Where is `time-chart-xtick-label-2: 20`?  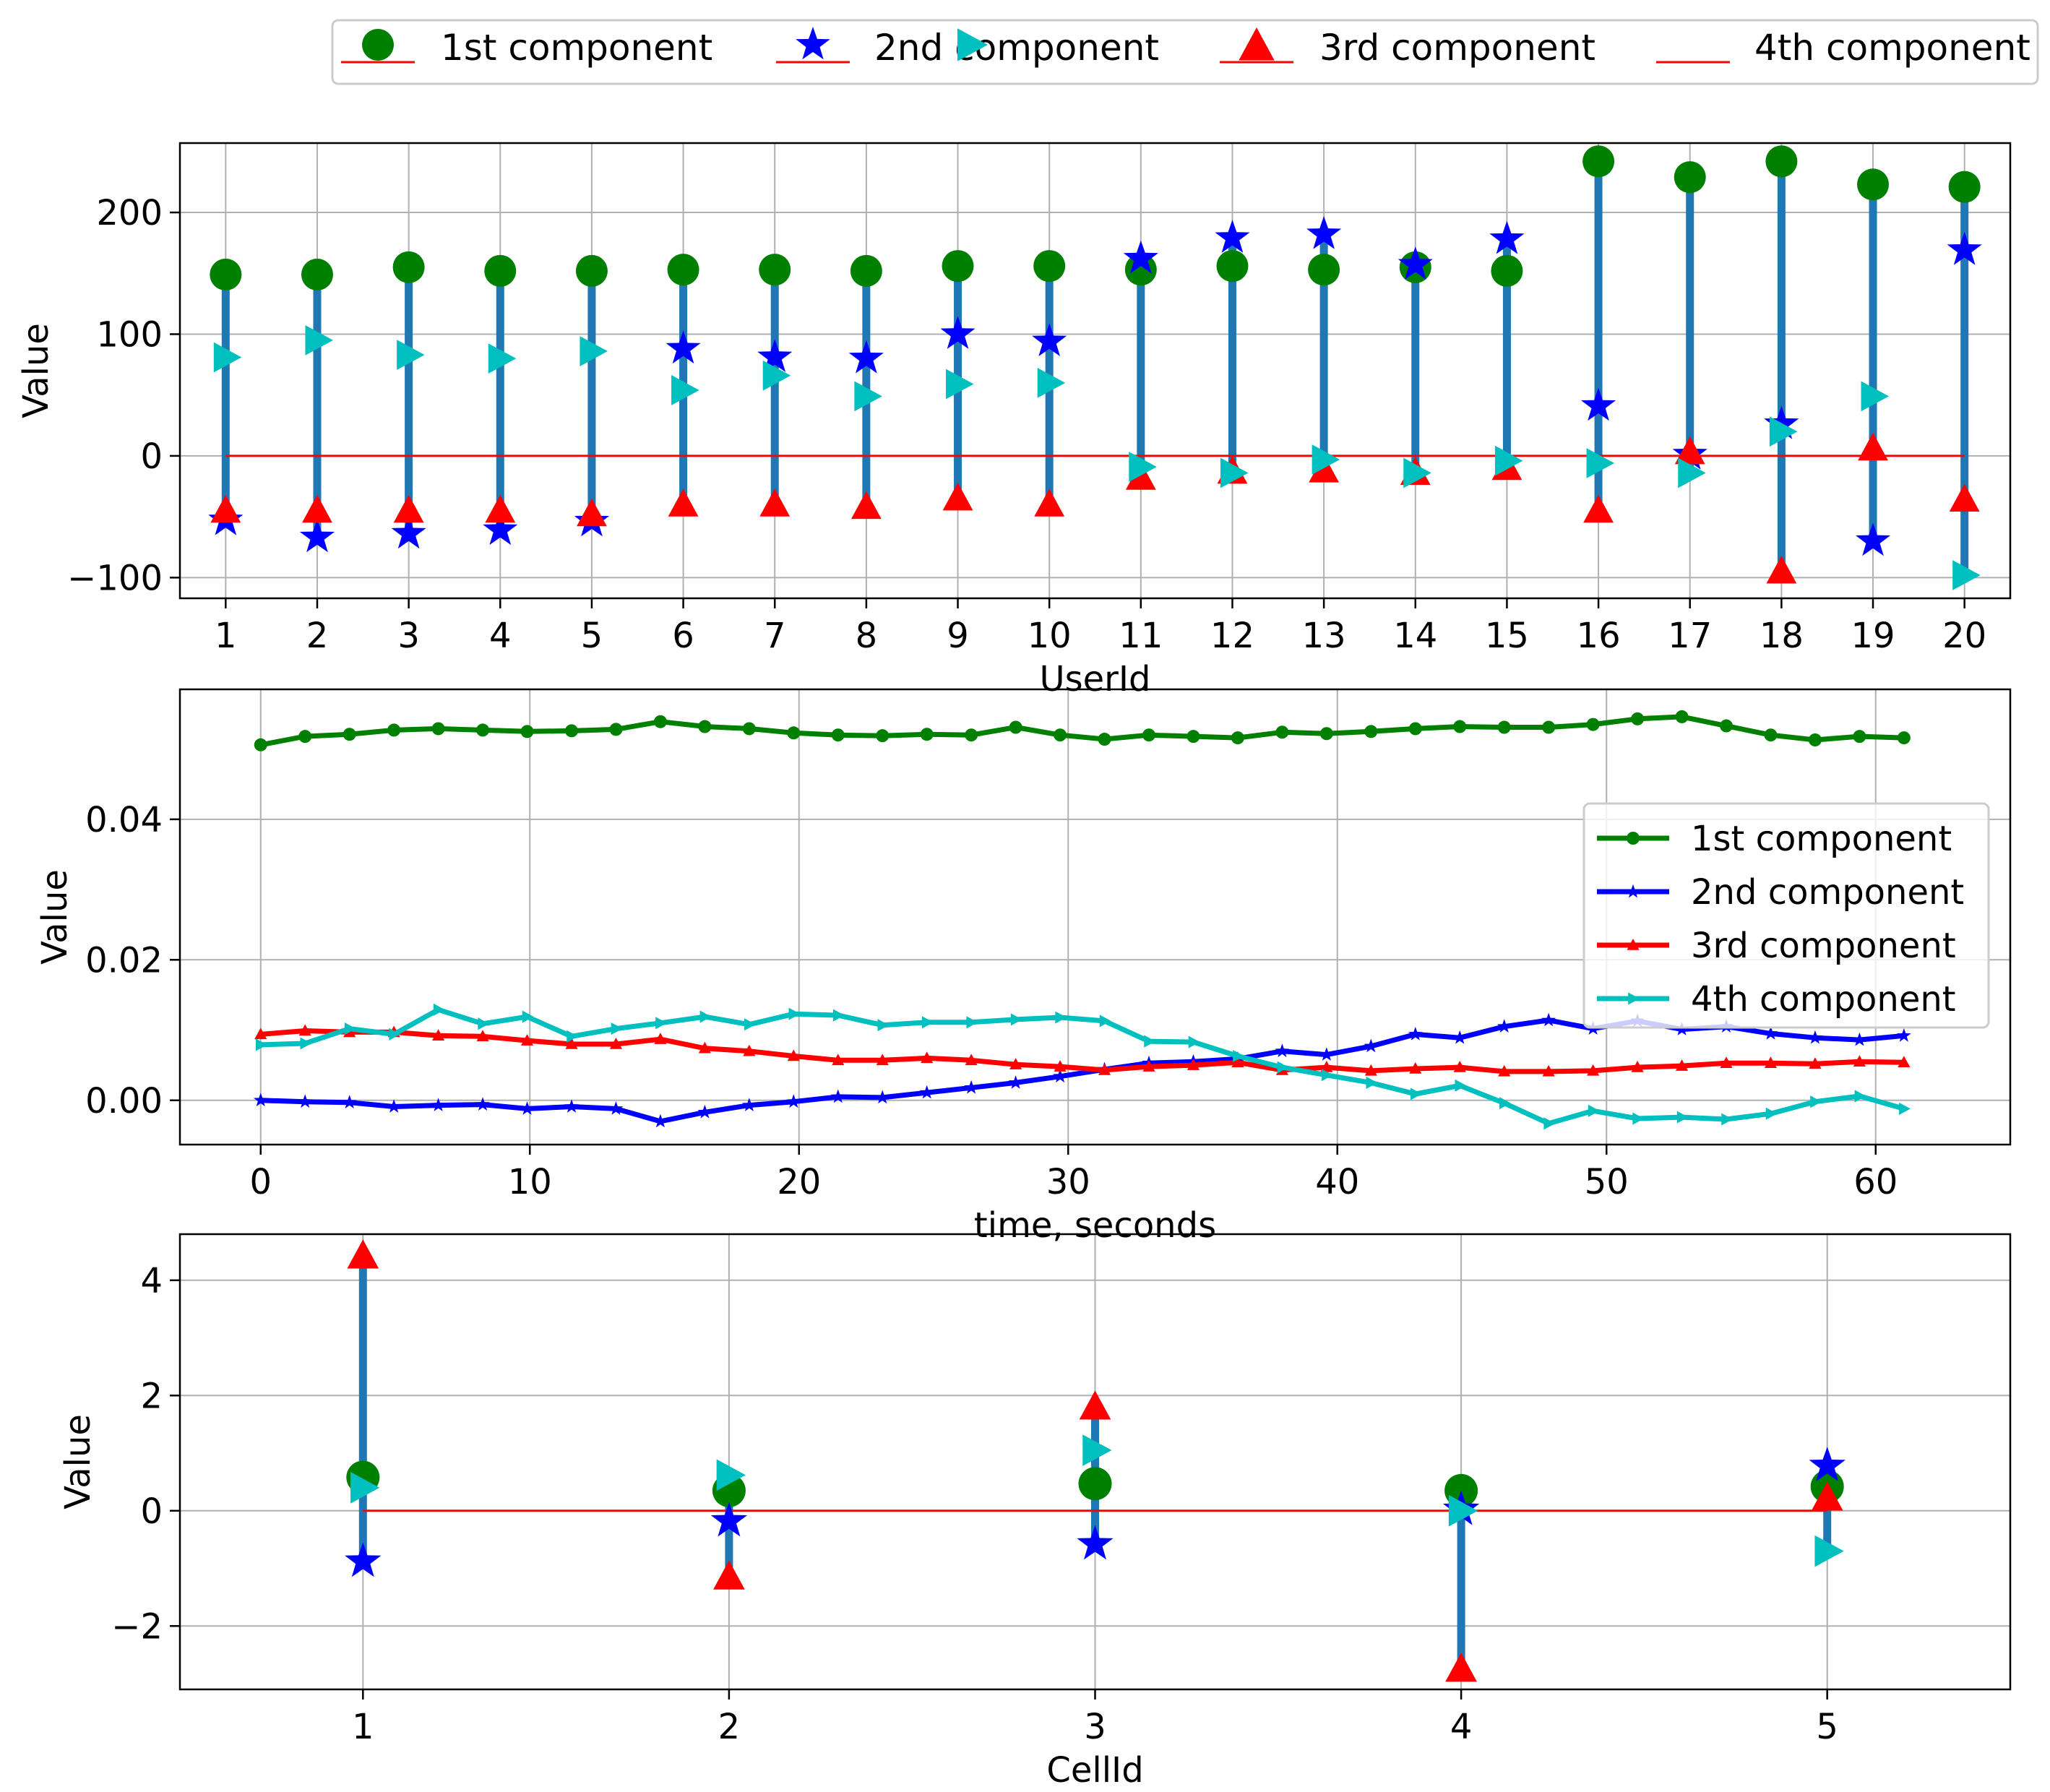 time-chart-xtick-label-2: 20 is located at coordinates (799, 1182).